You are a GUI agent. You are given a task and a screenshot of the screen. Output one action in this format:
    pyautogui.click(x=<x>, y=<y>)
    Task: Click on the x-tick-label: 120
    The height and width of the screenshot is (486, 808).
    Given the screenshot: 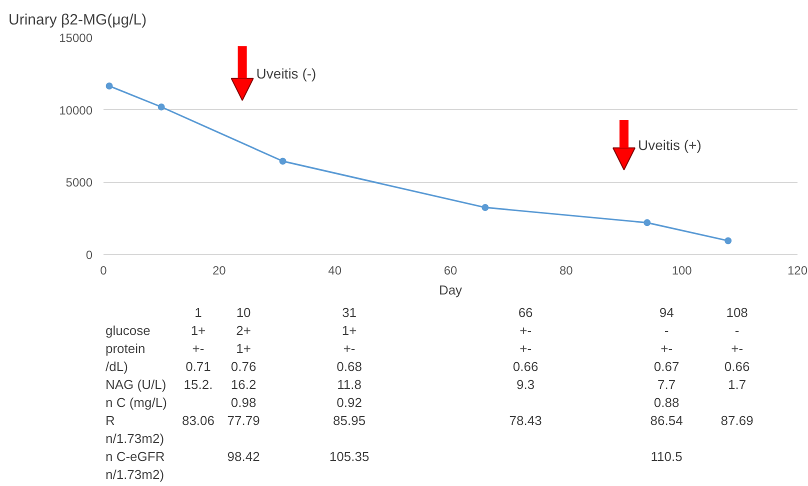 What is the action you would take?
    pyautogui.click(x=797, y=271)
    